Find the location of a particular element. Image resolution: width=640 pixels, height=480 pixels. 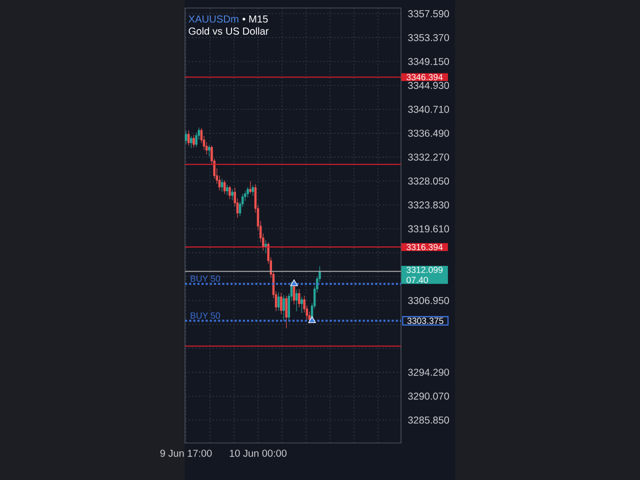

annotation: • M15 is located at coordinates (255, 19).